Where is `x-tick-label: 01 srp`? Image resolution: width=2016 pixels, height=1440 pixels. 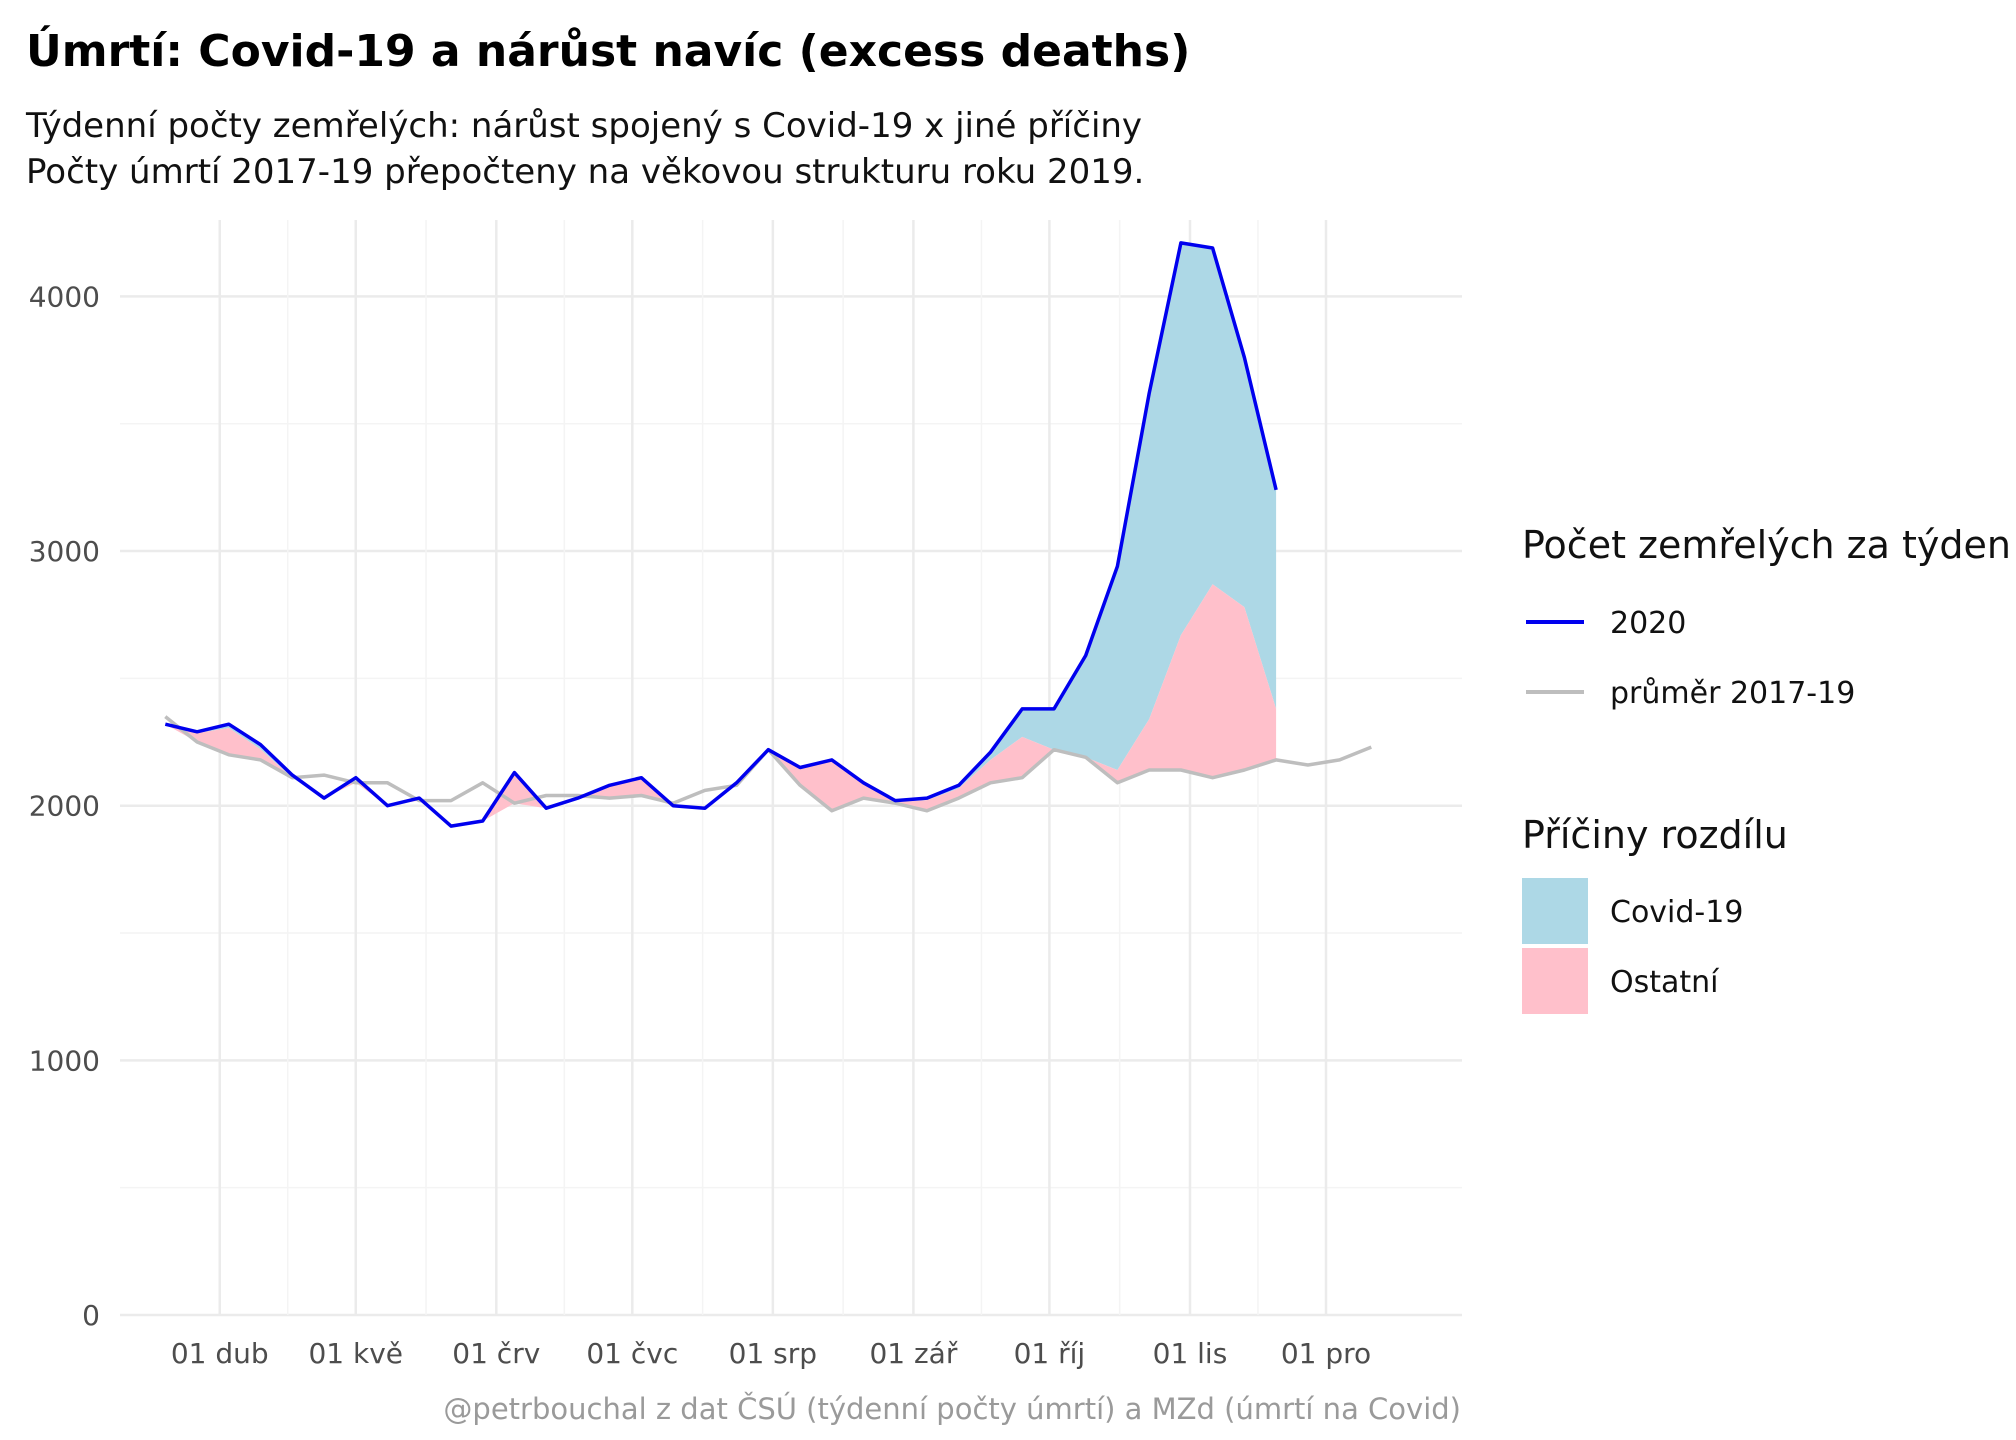
x-tick-label: 01 srp is located at coordinates (773, 1353).